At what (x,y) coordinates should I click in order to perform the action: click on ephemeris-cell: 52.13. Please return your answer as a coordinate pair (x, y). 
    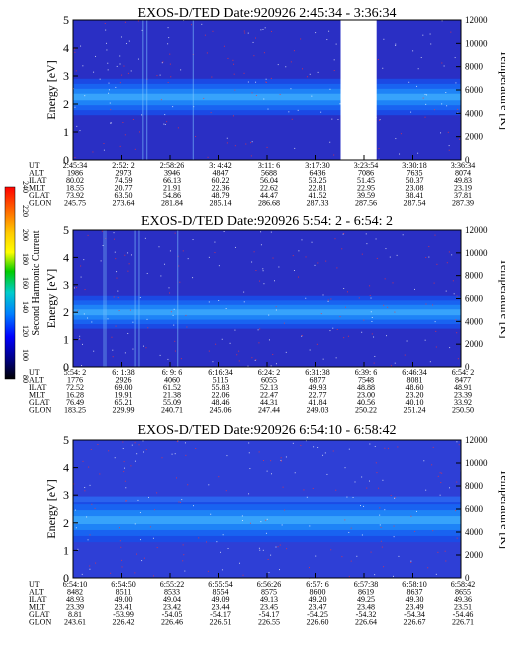
    Looking at the image, I should click on (269, 387).